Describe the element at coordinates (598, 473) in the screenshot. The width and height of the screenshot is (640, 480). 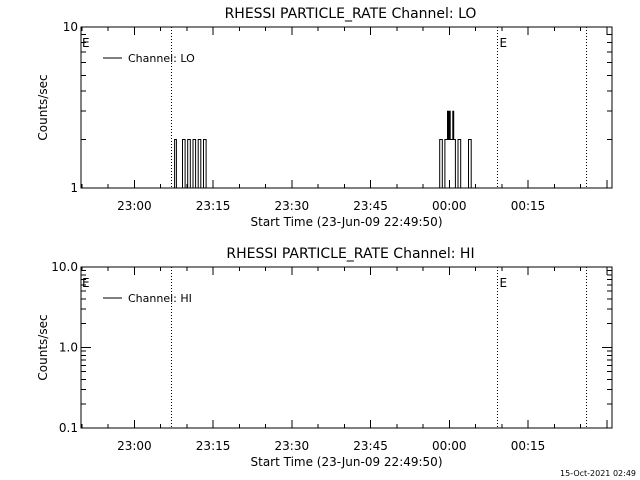
I see `footer-timestamp: 15-Oct-2021 02:49` at that location.